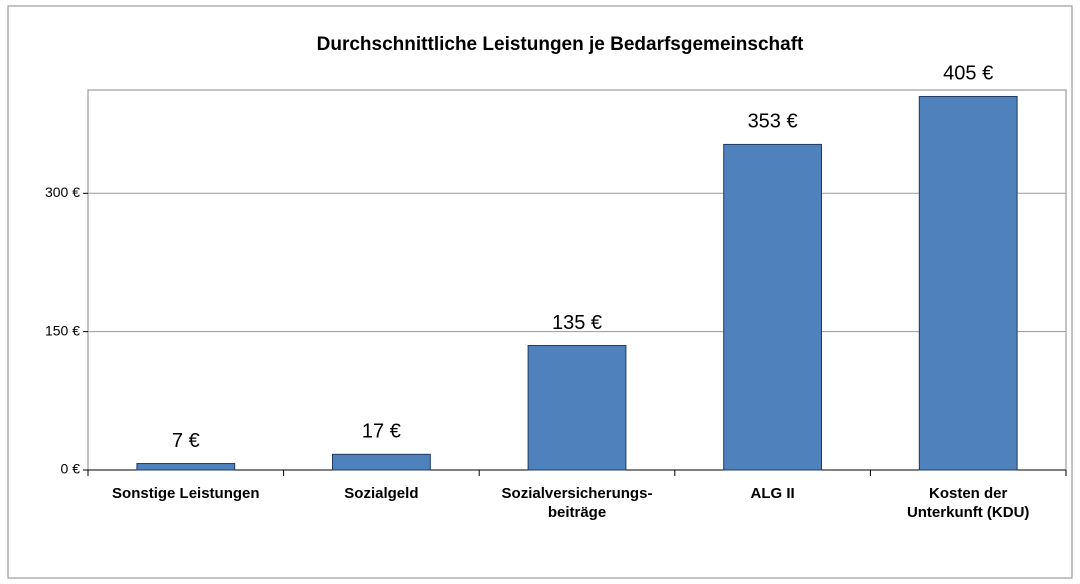  What do you see at coordinates (186, 441) in the screenshot?
I see `value-label: 7 €` at bounding box center [186, 441].